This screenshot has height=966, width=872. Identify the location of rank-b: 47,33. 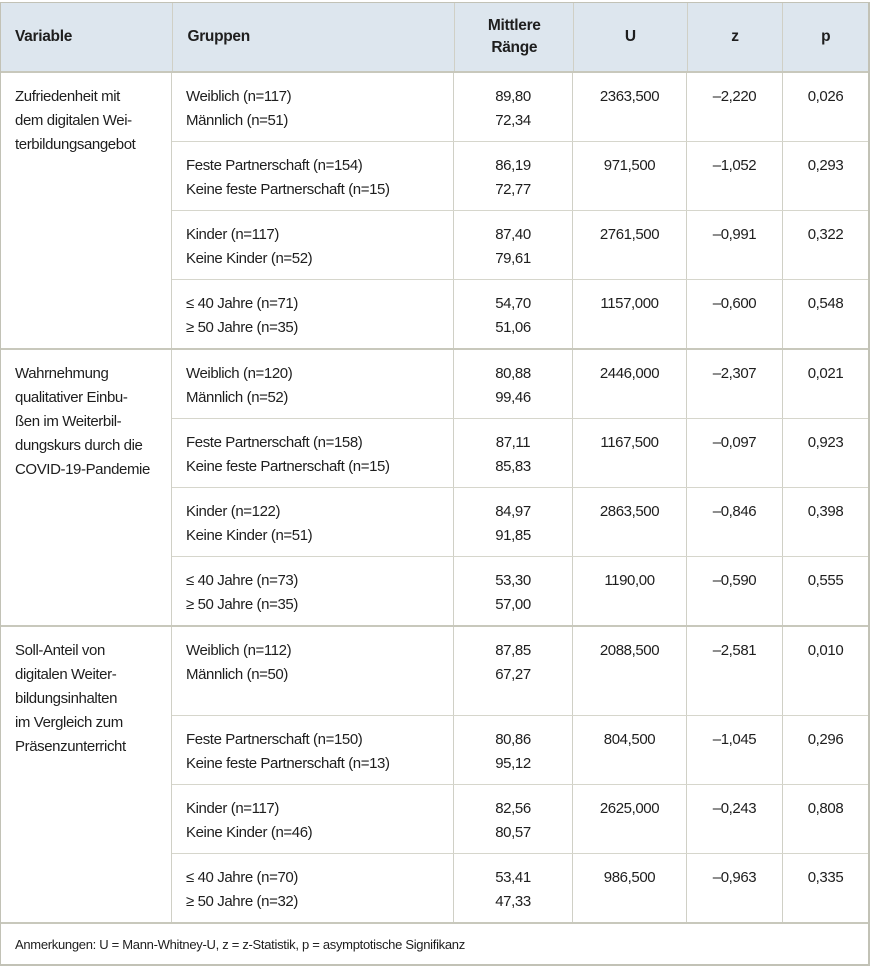
(513, 901).